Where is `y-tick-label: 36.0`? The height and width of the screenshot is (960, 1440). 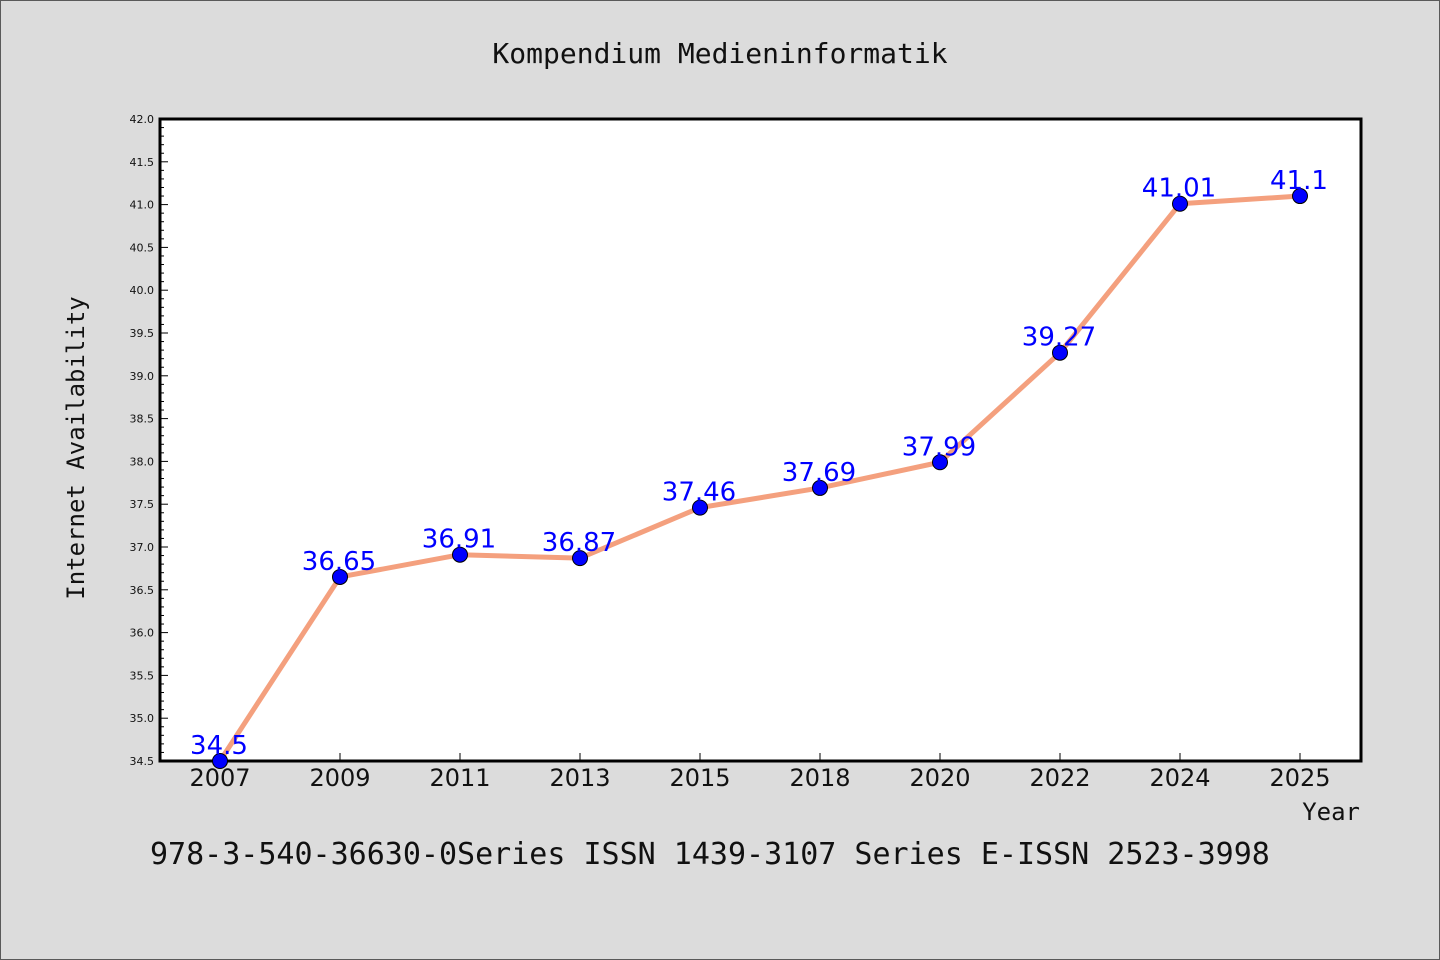 y-tick-label: 36.0 is located at coordinates (142, 633).